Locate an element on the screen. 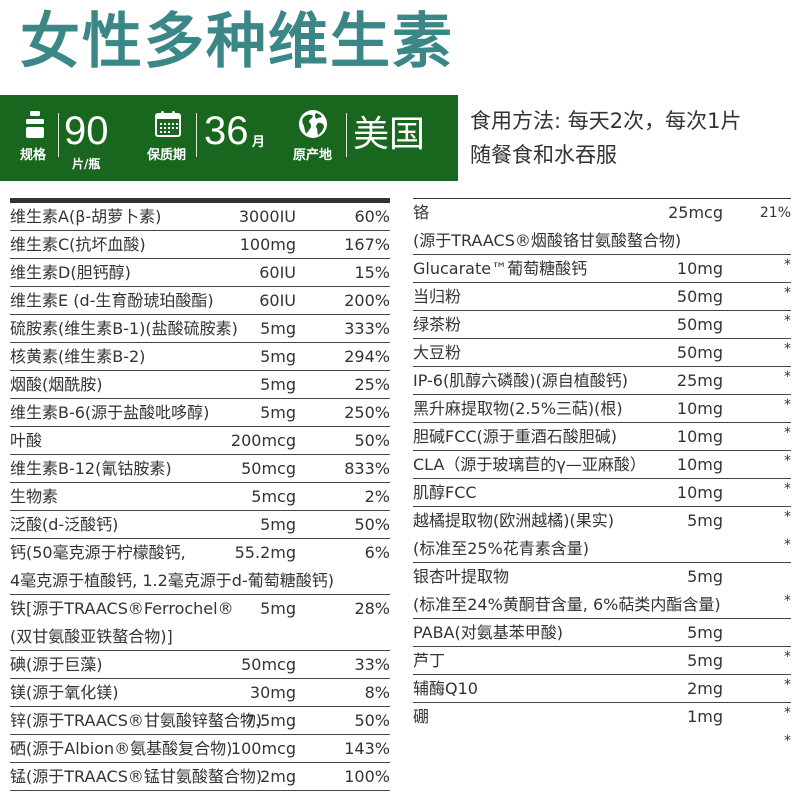  table-row: IP-6(肌醇六磷酸)(源自植酸钙) 25mg * is located at coordinates (602, 381).